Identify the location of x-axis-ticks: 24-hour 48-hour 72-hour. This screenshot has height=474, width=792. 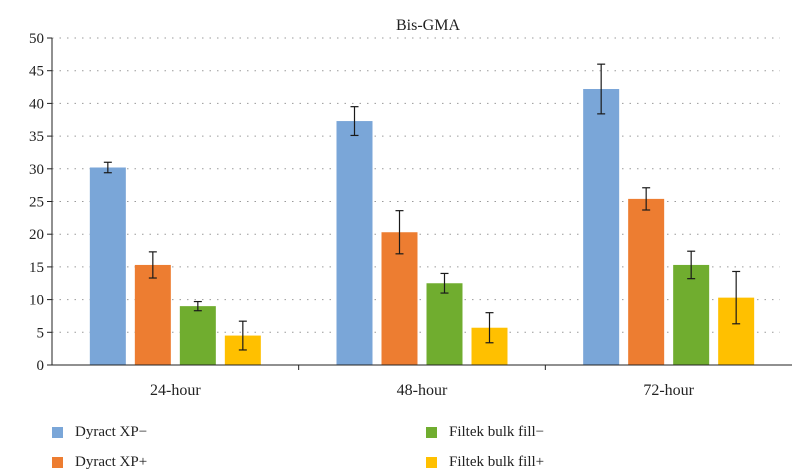
(422, 382).